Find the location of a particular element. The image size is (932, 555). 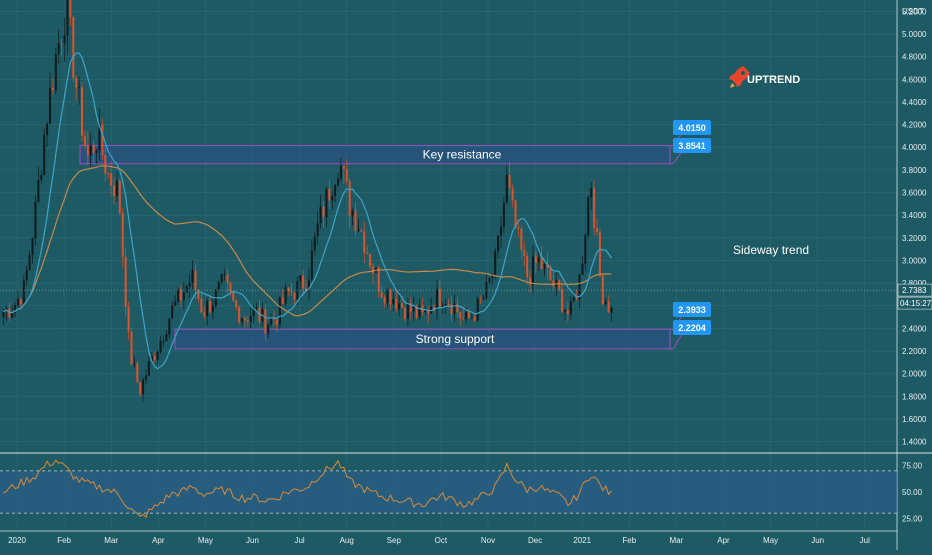

support-top-value: 2.3933 is located at coordinates (692, 310).